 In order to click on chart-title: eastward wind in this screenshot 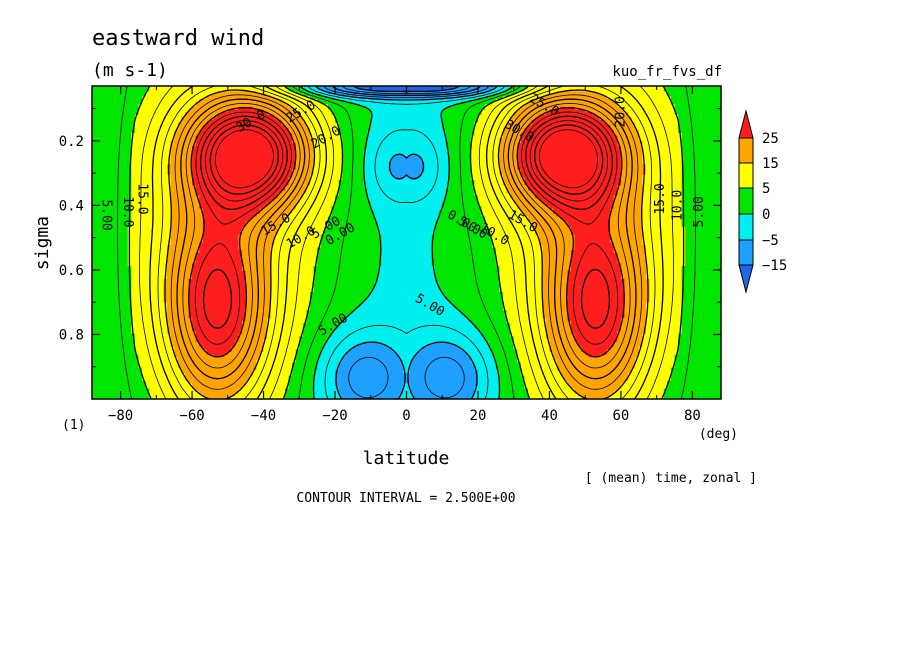, I will do `click(178, 38)`.